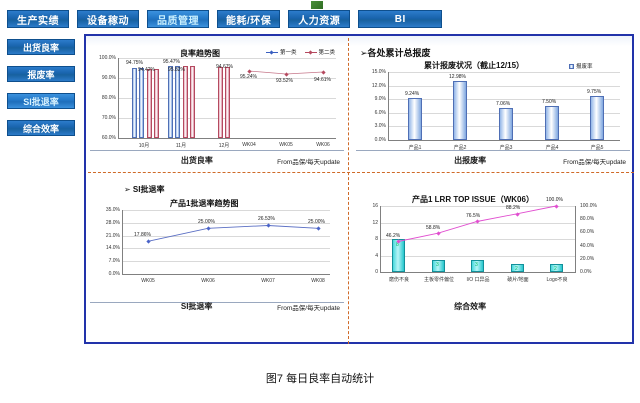 The height and width of the screenshot is (403, 640). Describe the element at coordinates (557, 280) in the screenshot. I see `x-tick-label: Logo不良` at that location.